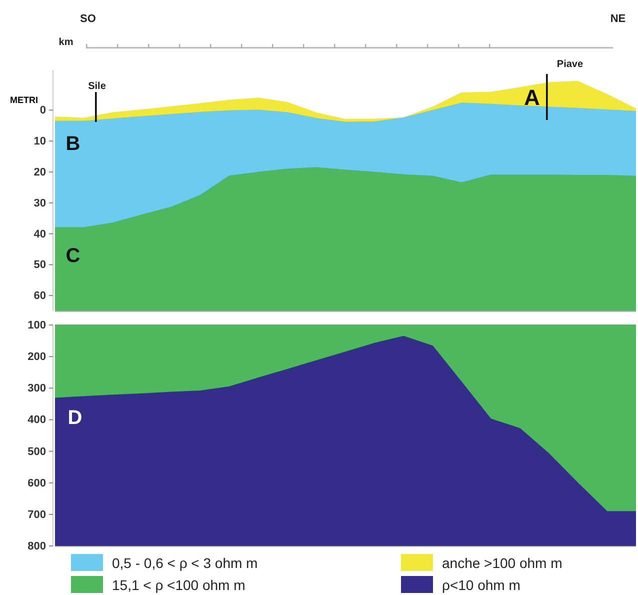 The height and width of the screenshot is (595, 638). What do you see at coordinates (40, 296) in the screenshot?
I see `y-tick-label: 60` at bounding box center [40, 296].